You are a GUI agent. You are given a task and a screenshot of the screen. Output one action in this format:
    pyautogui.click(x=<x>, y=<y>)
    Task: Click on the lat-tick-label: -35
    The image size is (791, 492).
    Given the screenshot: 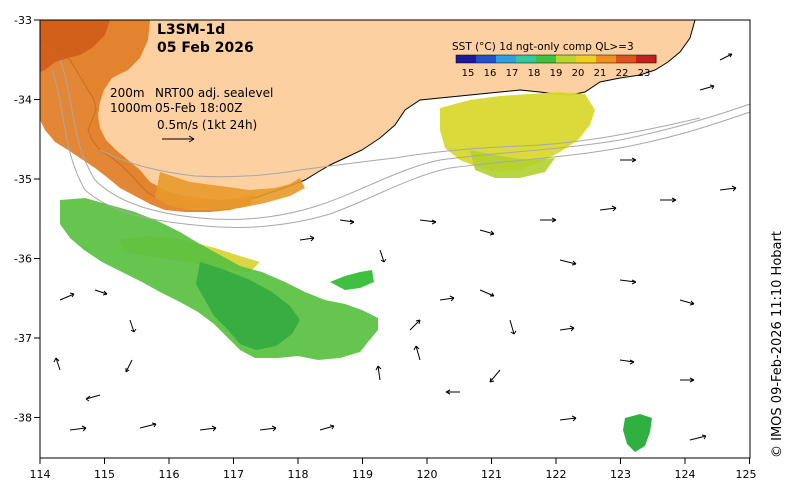 What is the action you would take?
    pyautogui.click(x=23, y=179)
    